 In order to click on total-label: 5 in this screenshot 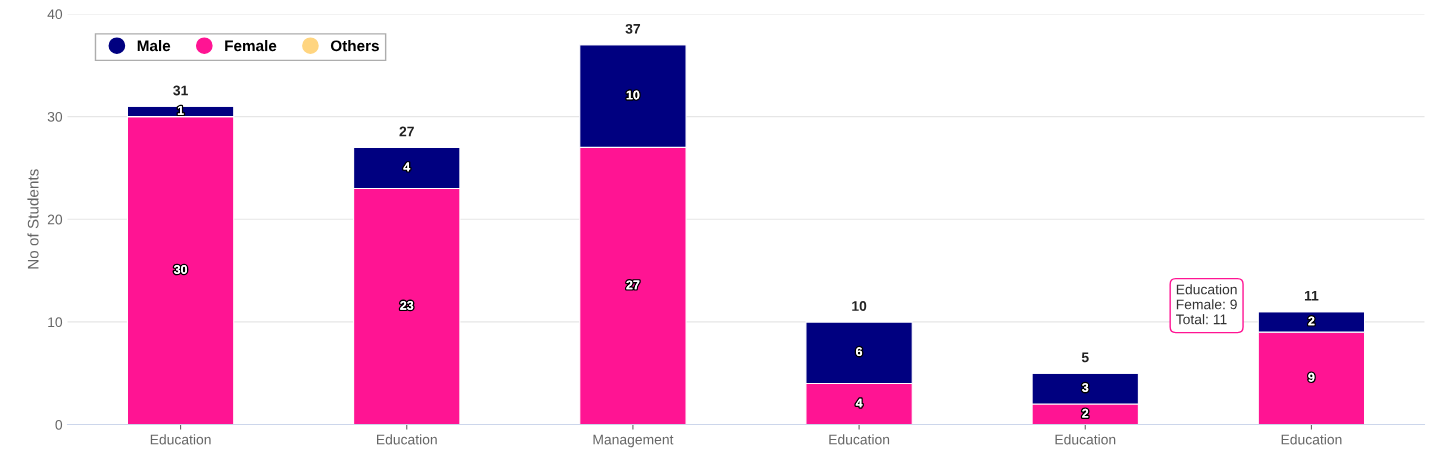, I will do `click(1085, 357)`.